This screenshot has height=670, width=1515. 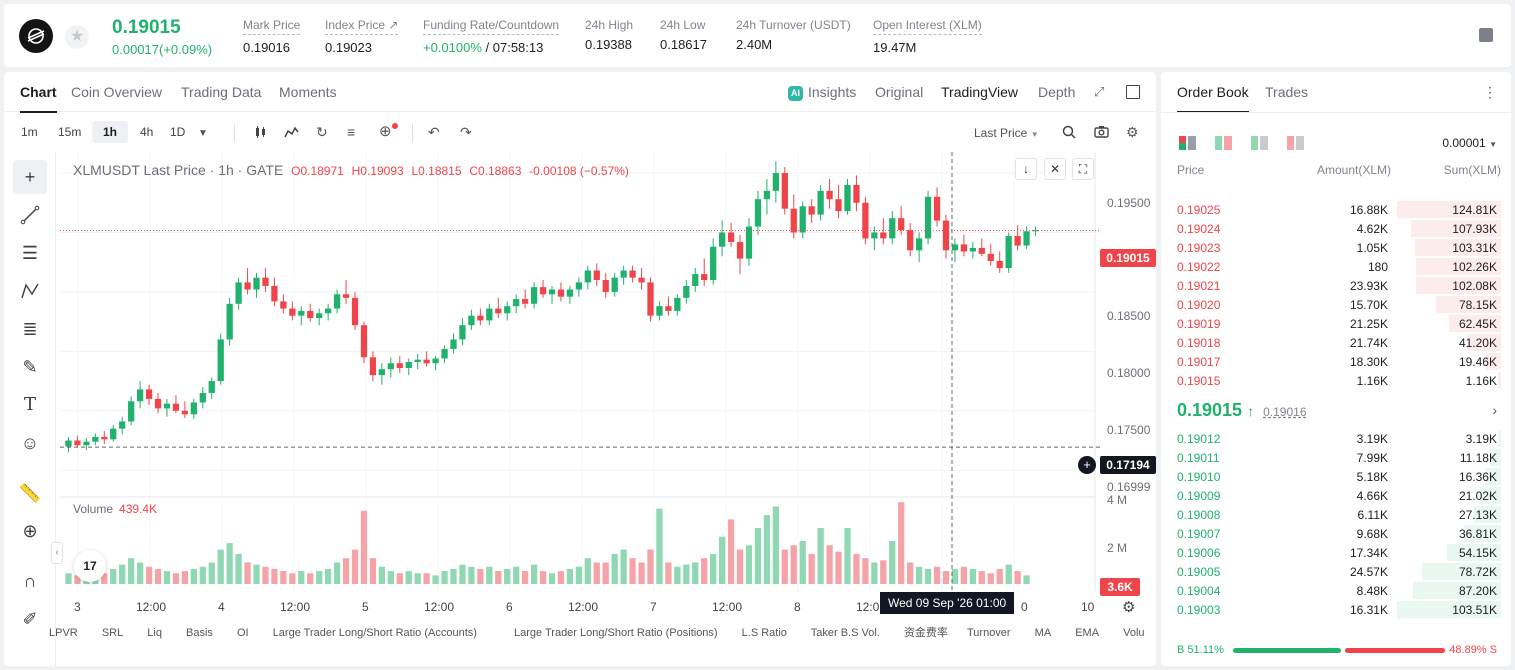 I want to click on chevron-right-icon: ›, so click(x=1494, y=410).